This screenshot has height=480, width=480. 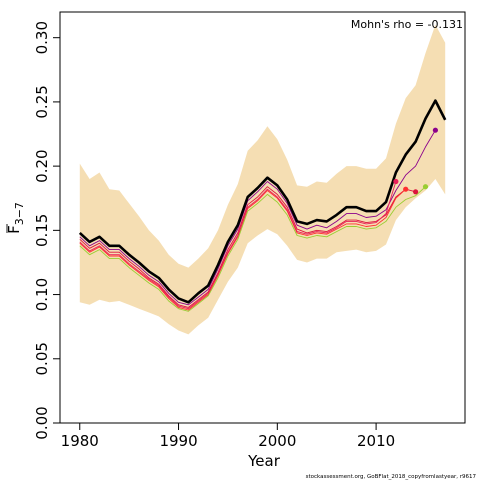 I want to click on x-axis-title: Year, so click(x=264, y=461).